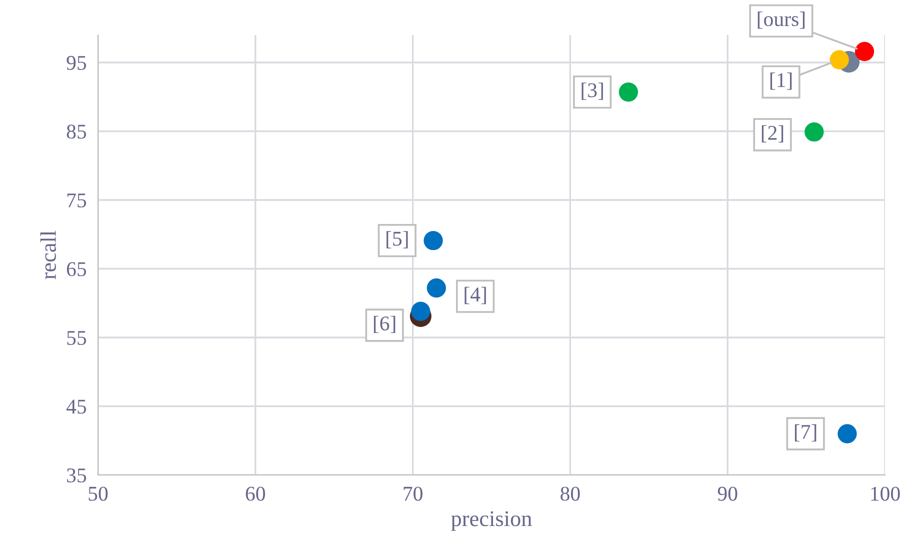  I want to click on y-tick-label: 95, so click(76, 63).